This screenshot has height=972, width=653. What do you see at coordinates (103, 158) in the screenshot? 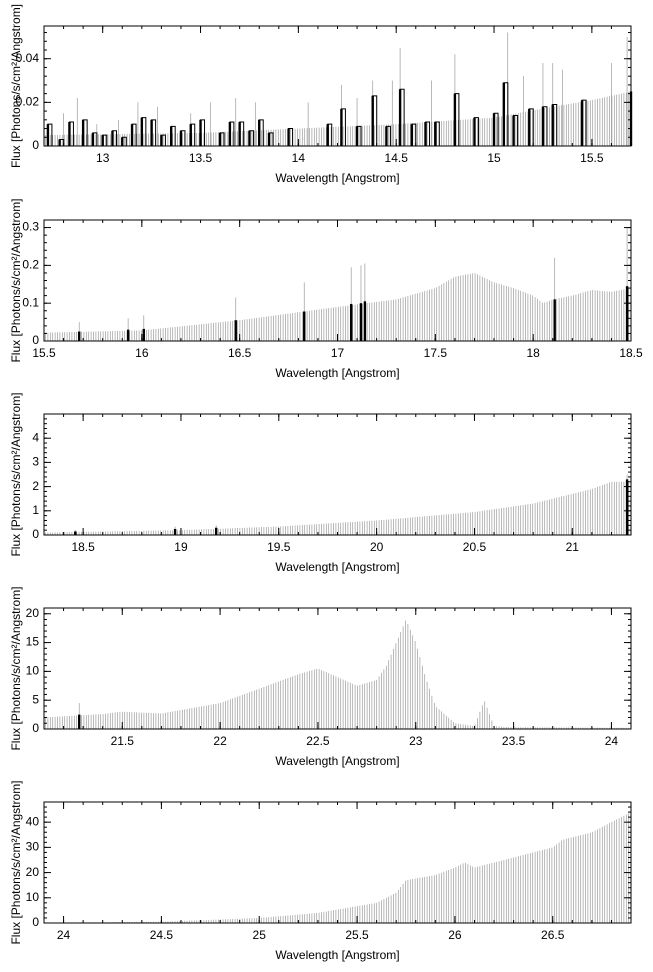
I see `x-tick-label: 13` at bounding box center [103, 158].